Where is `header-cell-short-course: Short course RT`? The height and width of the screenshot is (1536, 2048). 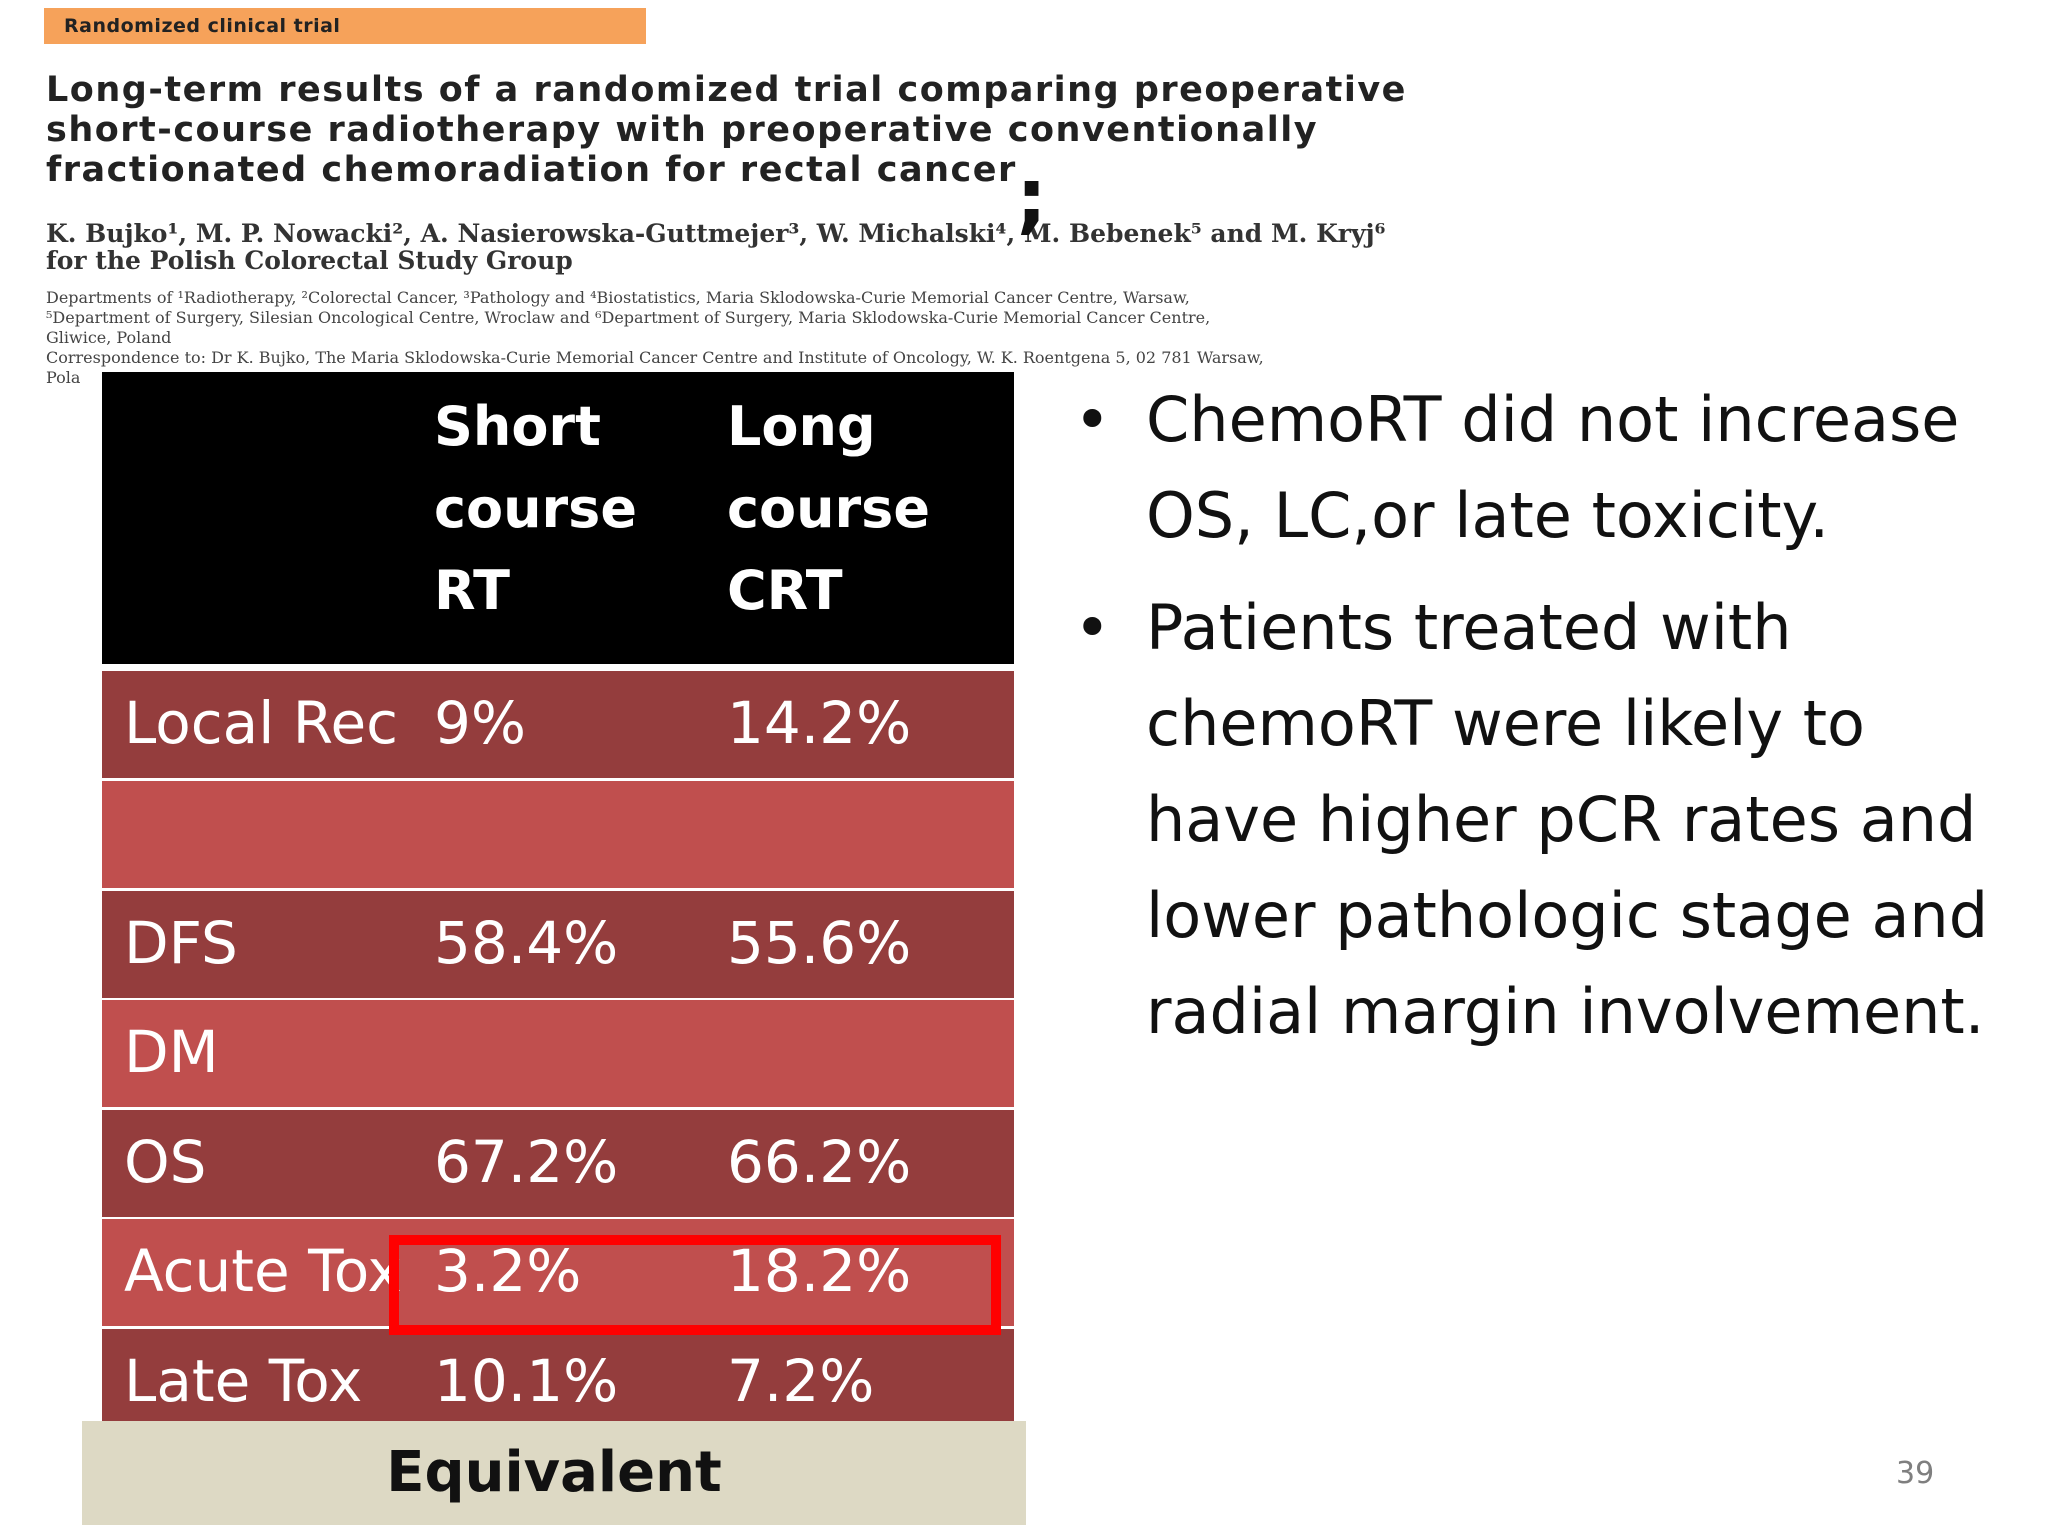 header-cell-short-course: Short course RT is located at coordinates (535, 508).